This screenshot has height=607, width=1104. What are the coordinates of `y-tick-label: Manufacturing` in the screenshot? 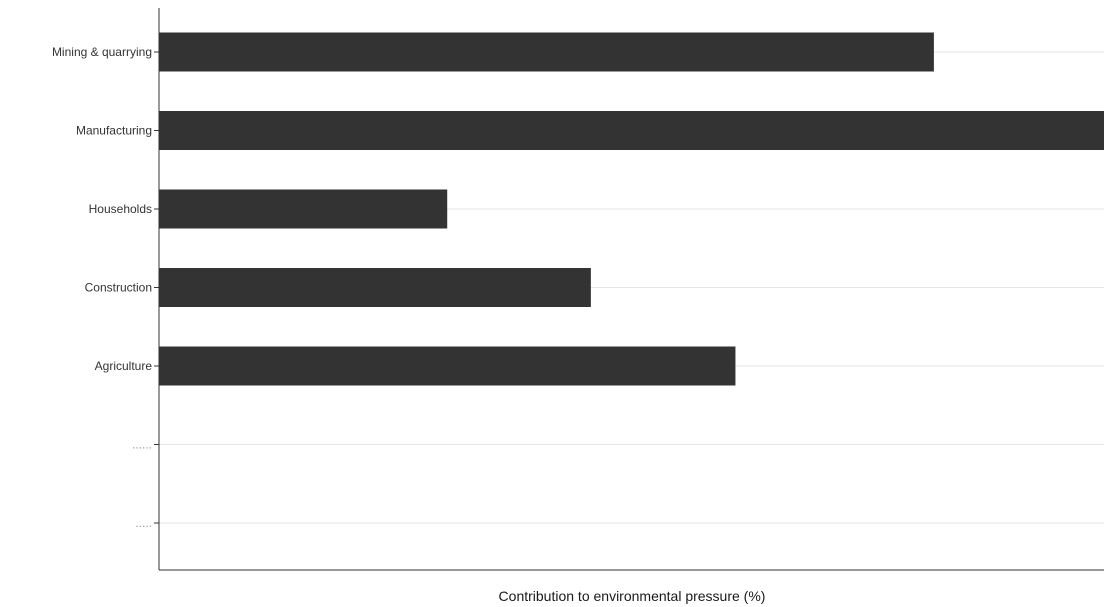 It's located at (114, 131).